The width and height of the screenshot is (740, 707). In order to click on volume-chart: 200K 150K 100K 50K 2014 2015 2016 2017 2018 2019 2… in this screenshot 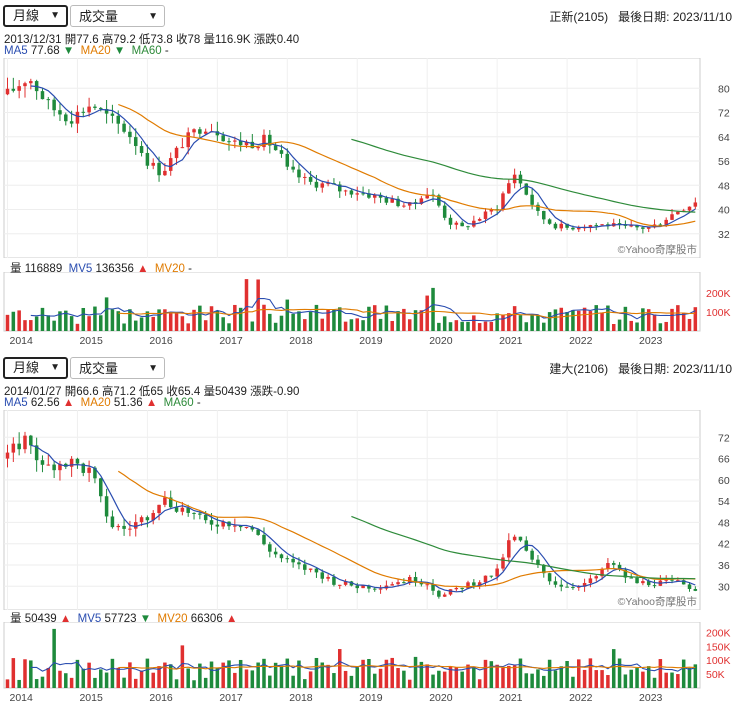, I will do `click(370, 663)`.